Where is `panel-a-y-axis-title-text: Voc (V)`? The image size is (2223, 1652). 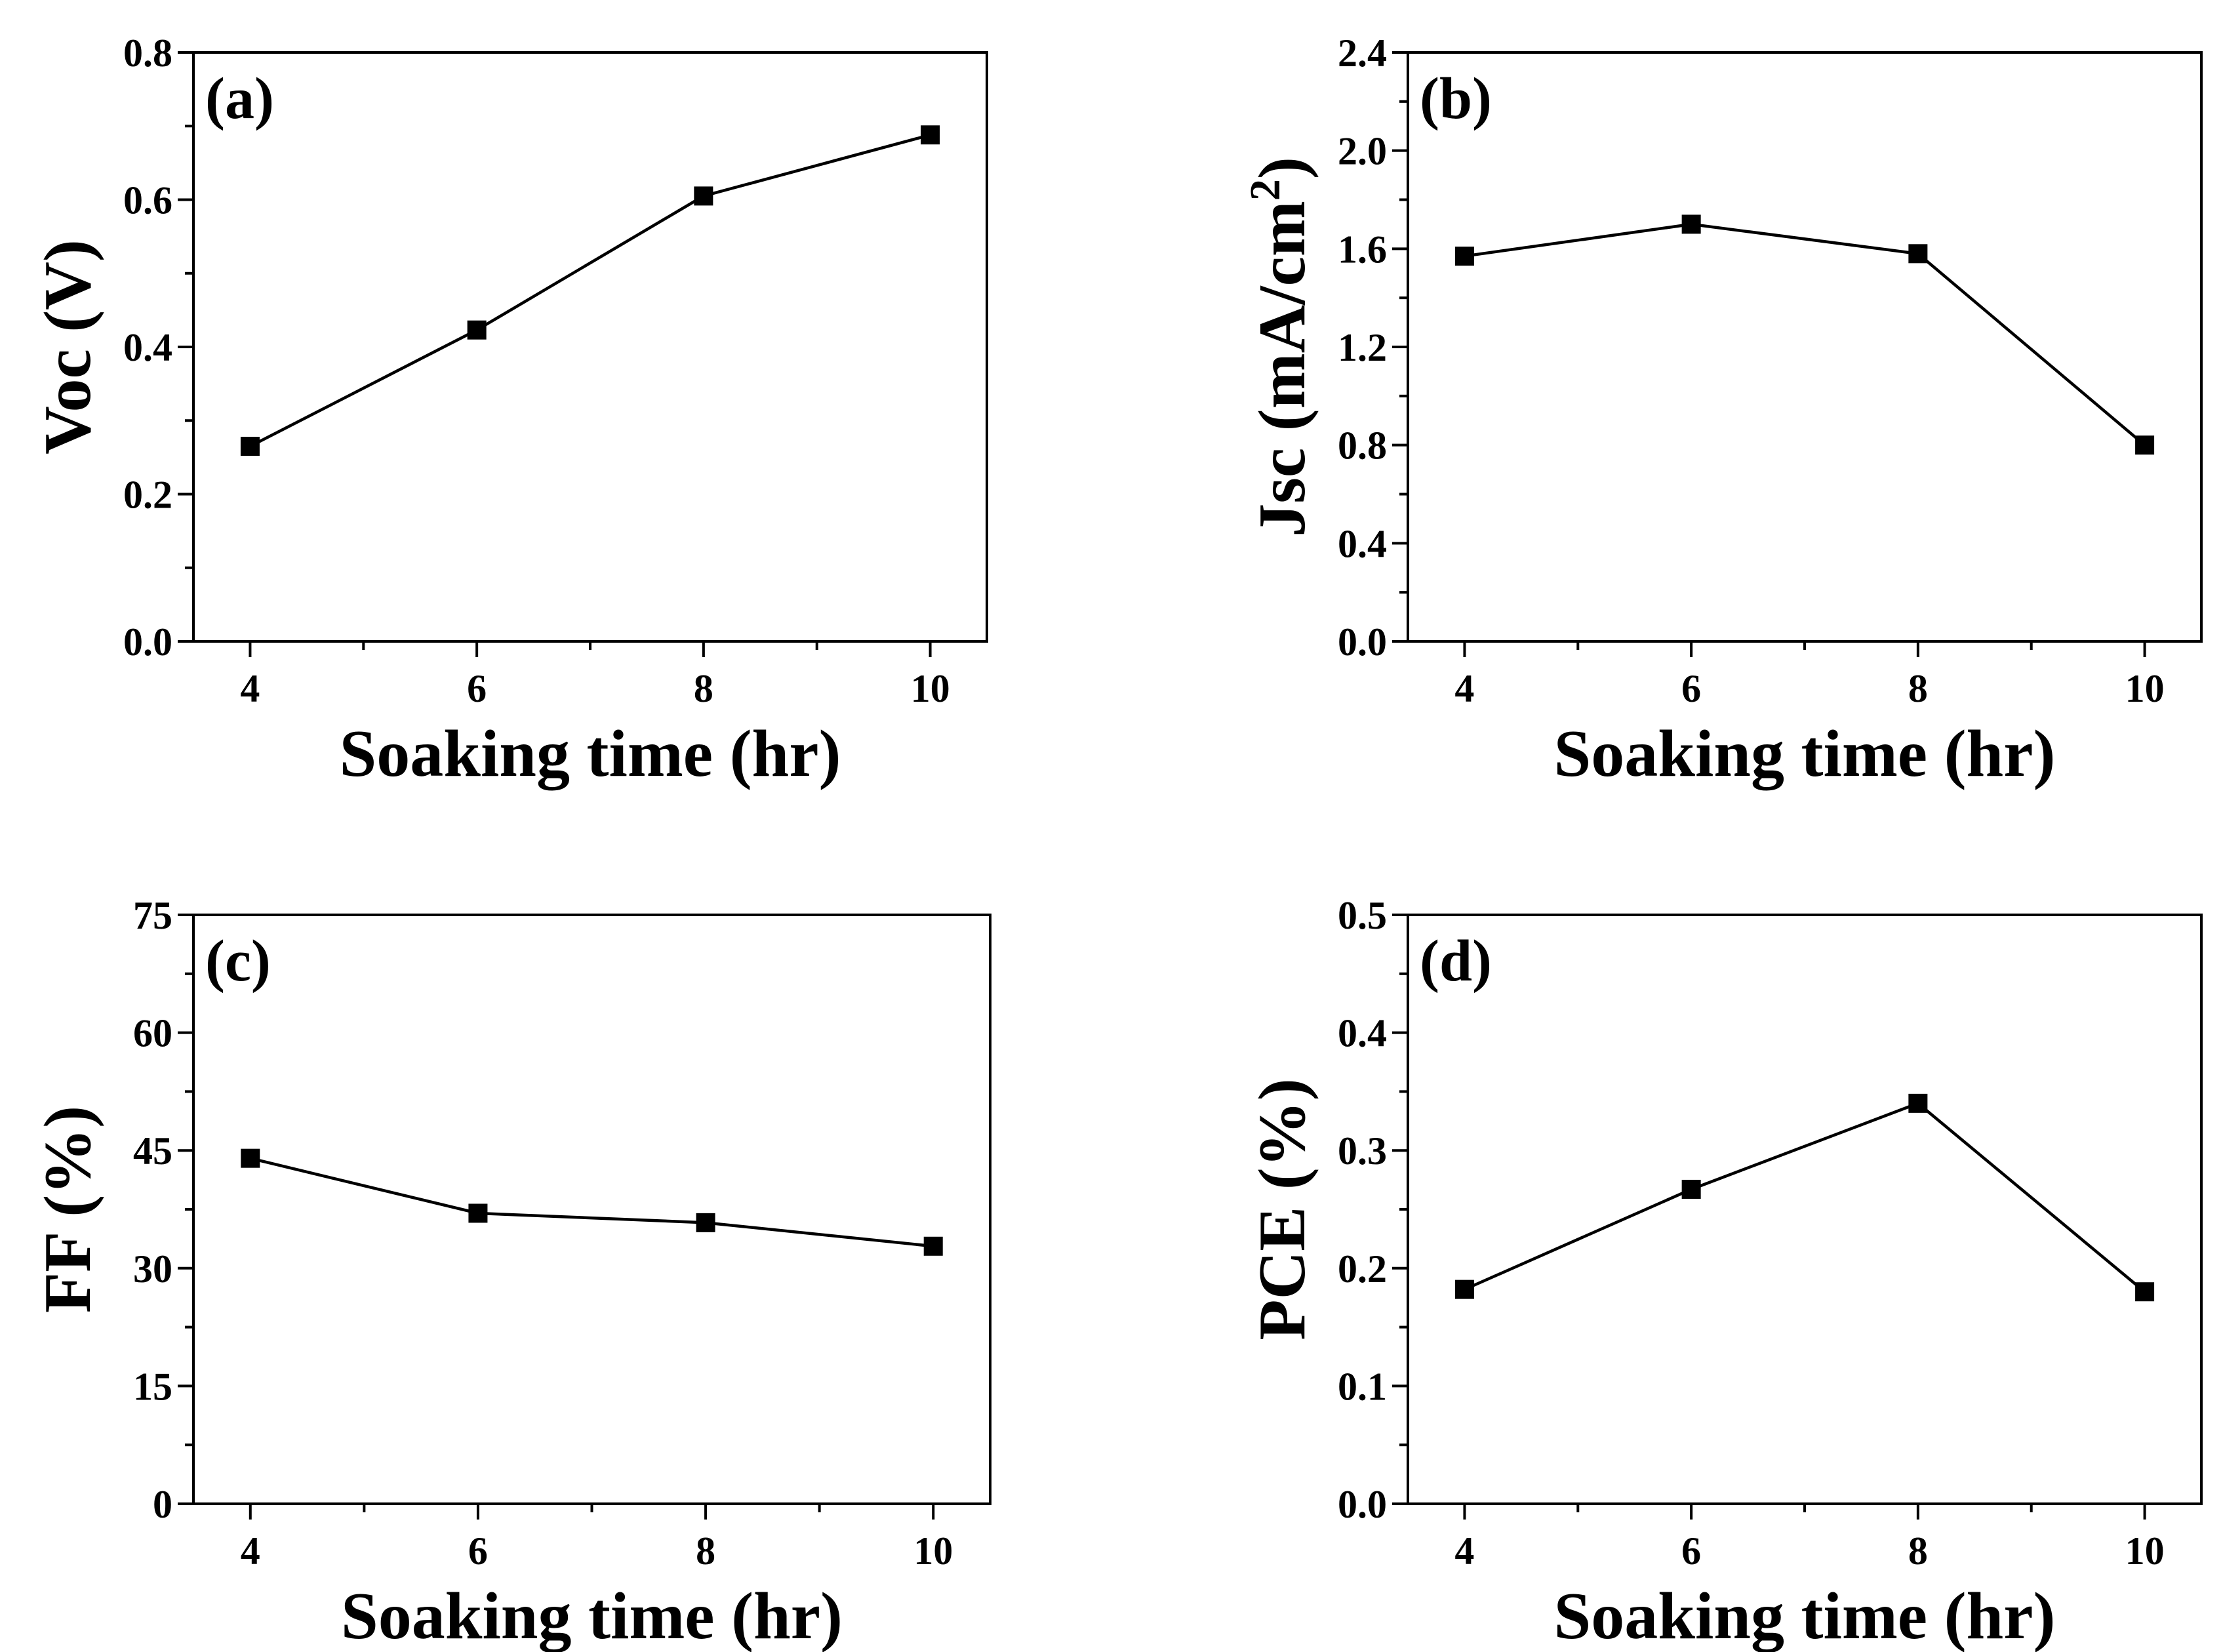 panel-a-y-axis-title-text: Voc (V) is located at coordinates (68, 347).